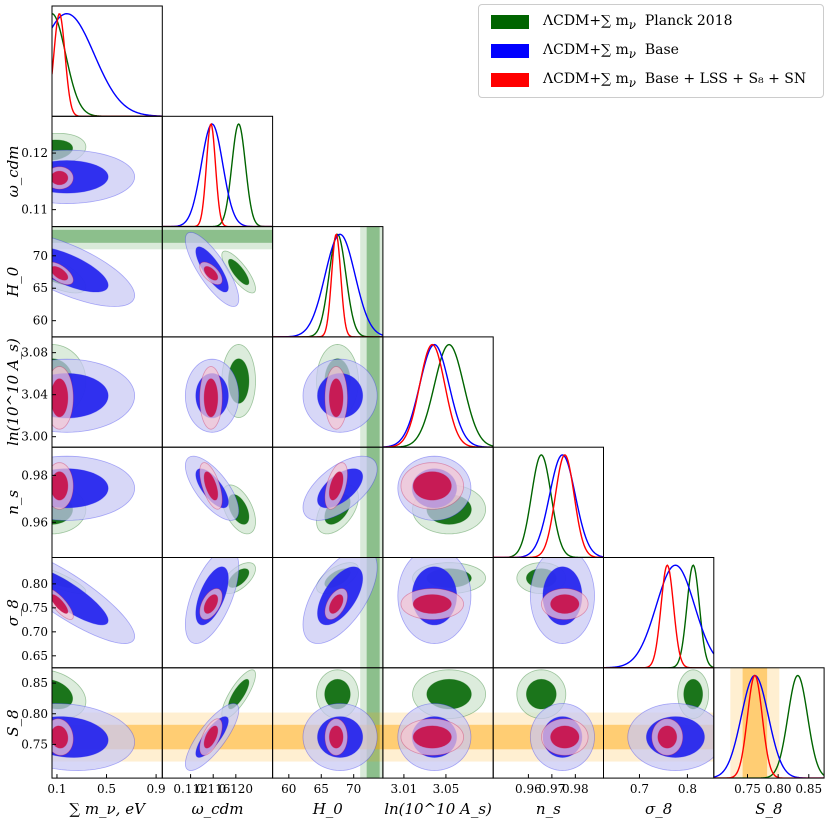 The width and height of the screenshot is (831, 834). I want to click on panel-H0, so click(327, 281).